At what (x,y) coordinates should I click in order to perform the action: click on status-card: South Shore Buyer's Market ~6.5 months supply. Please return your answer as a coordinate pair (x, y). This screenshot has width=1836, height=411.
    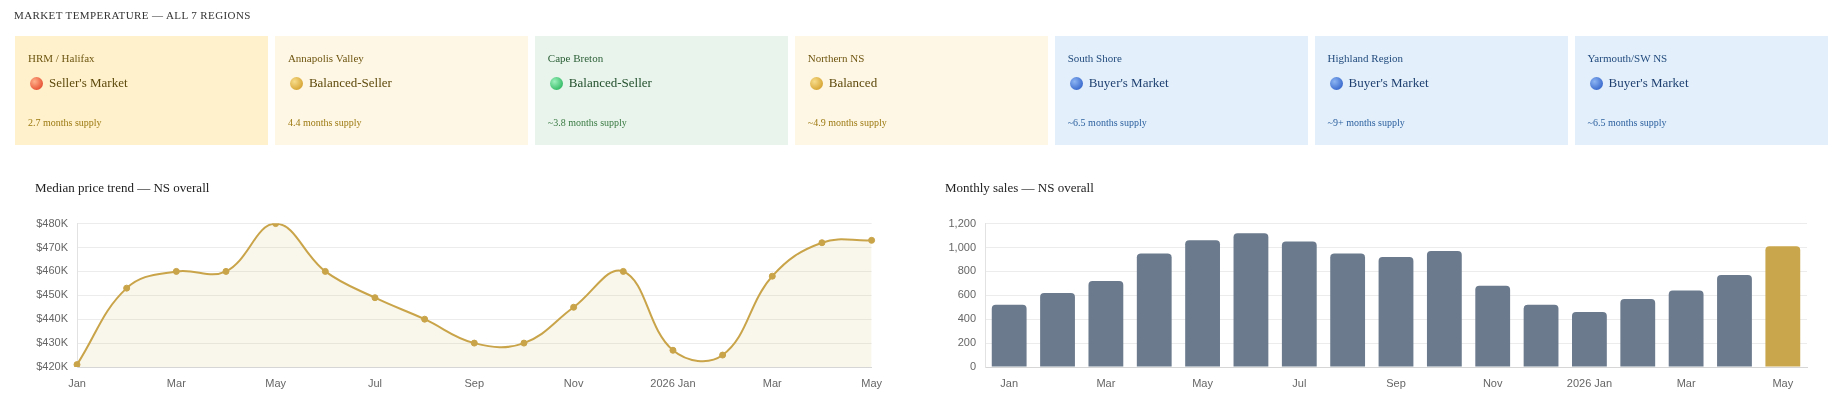
    Looking at the image, I should click on (1181, 90).